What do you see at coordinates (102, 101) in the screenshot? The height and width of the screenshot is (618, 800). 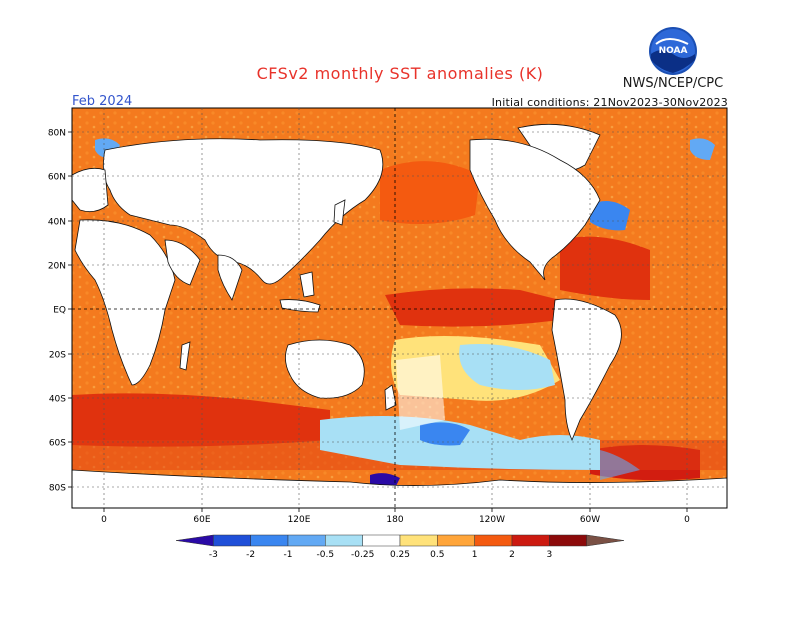 I see `forecast-month: Feb 2024` at bounding box center [102, 101].